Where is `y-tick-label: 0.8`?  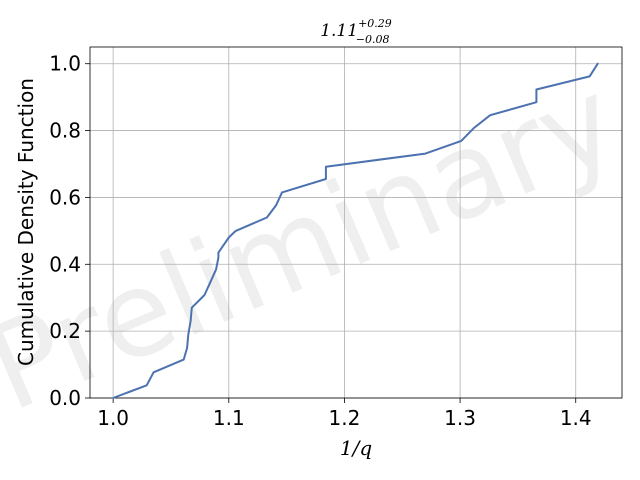
y-tick-label: 0.8 is located at coordinates (65, 131).